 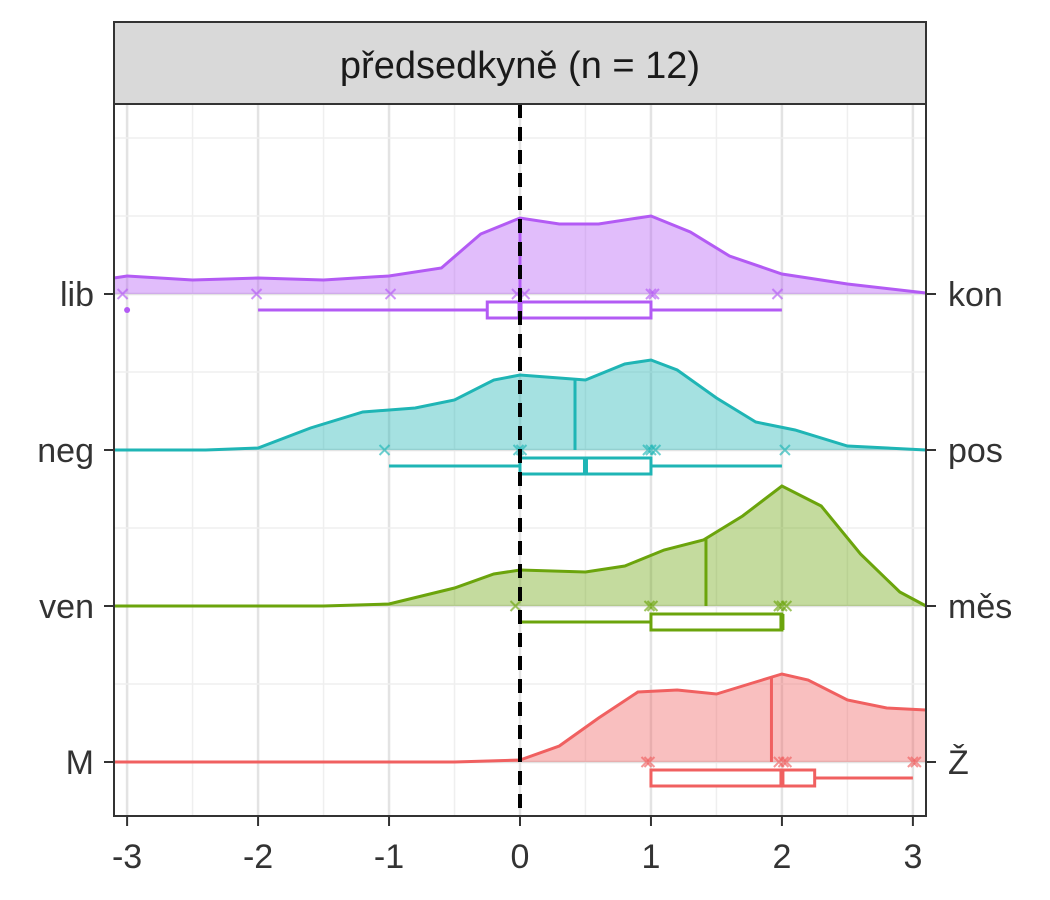 I want to click on y-label-left: M, so click(x=80, y=763).